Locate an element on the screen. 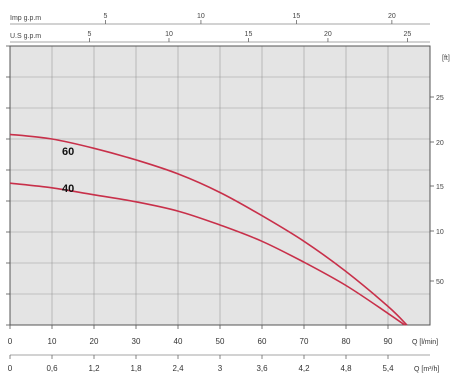  left-axis-ticks is located at coordinates (8, 185).